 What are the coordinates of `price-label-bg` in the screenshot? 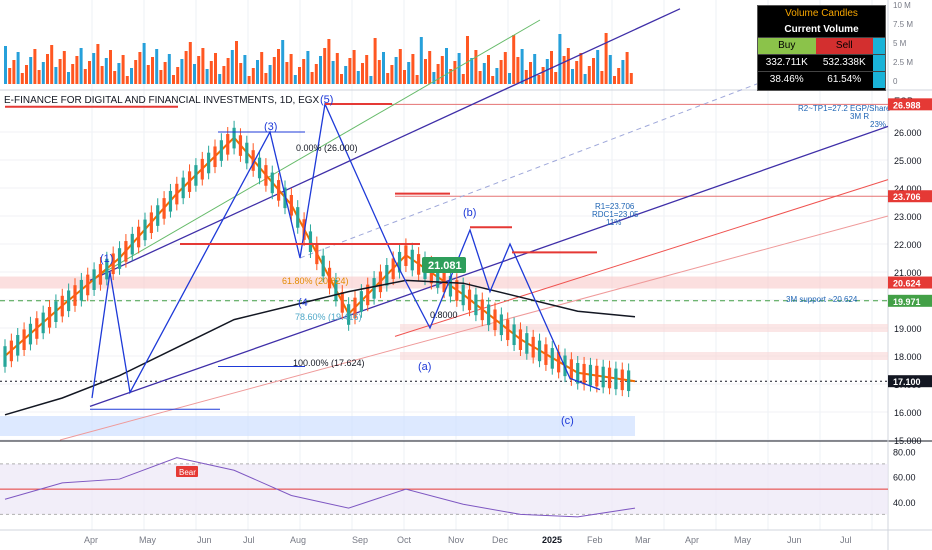 It's located at (910, 282).